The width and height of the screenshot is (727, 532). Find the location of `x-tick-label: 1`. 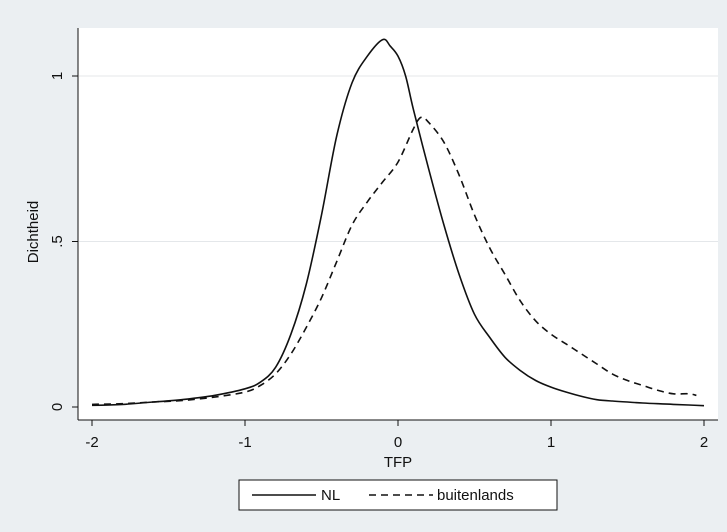

x-tick-label: 1 is located at coordinates (551, 442).